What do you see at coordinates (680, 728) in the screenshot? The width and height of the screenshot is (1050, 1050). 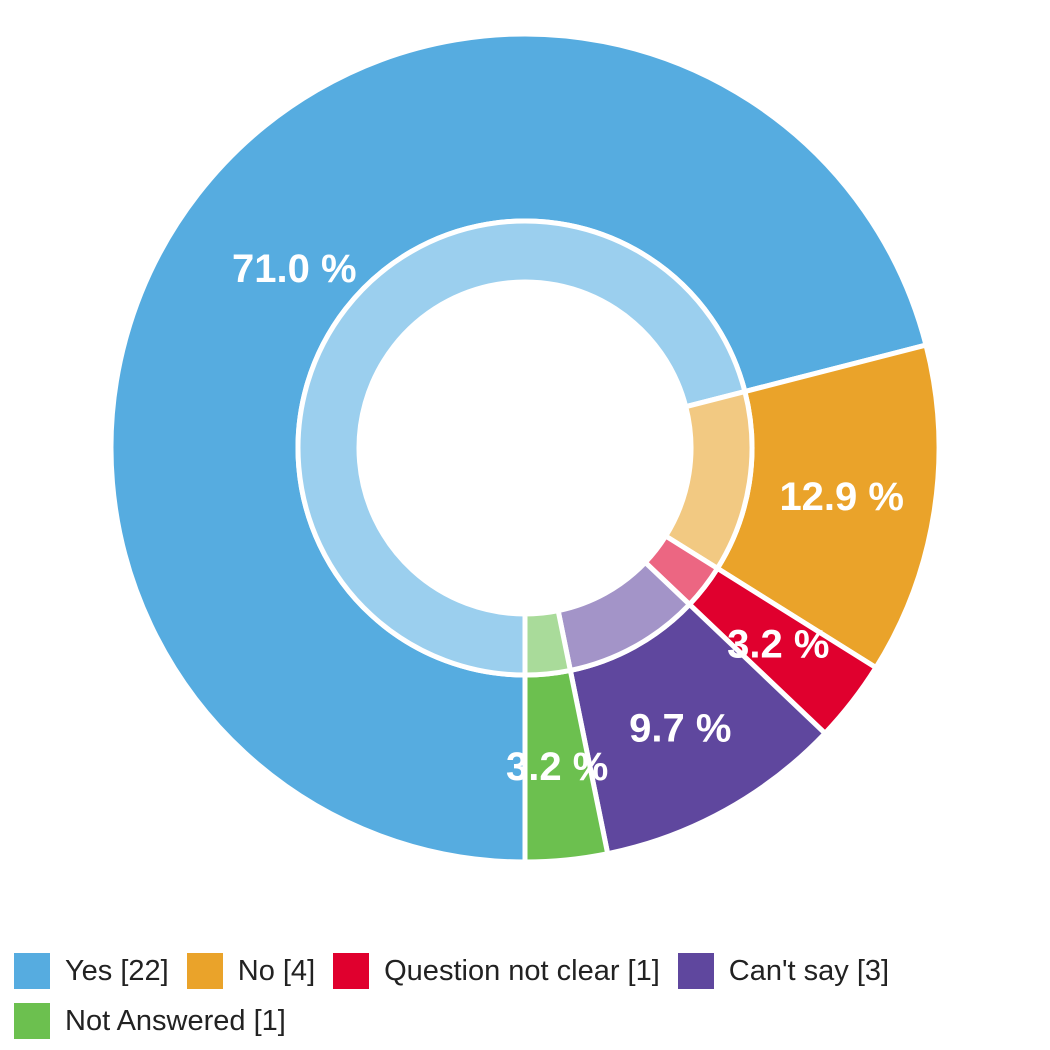 I see `data-label-can-t-say: 9.7 %` at bounding box center [680, 728].